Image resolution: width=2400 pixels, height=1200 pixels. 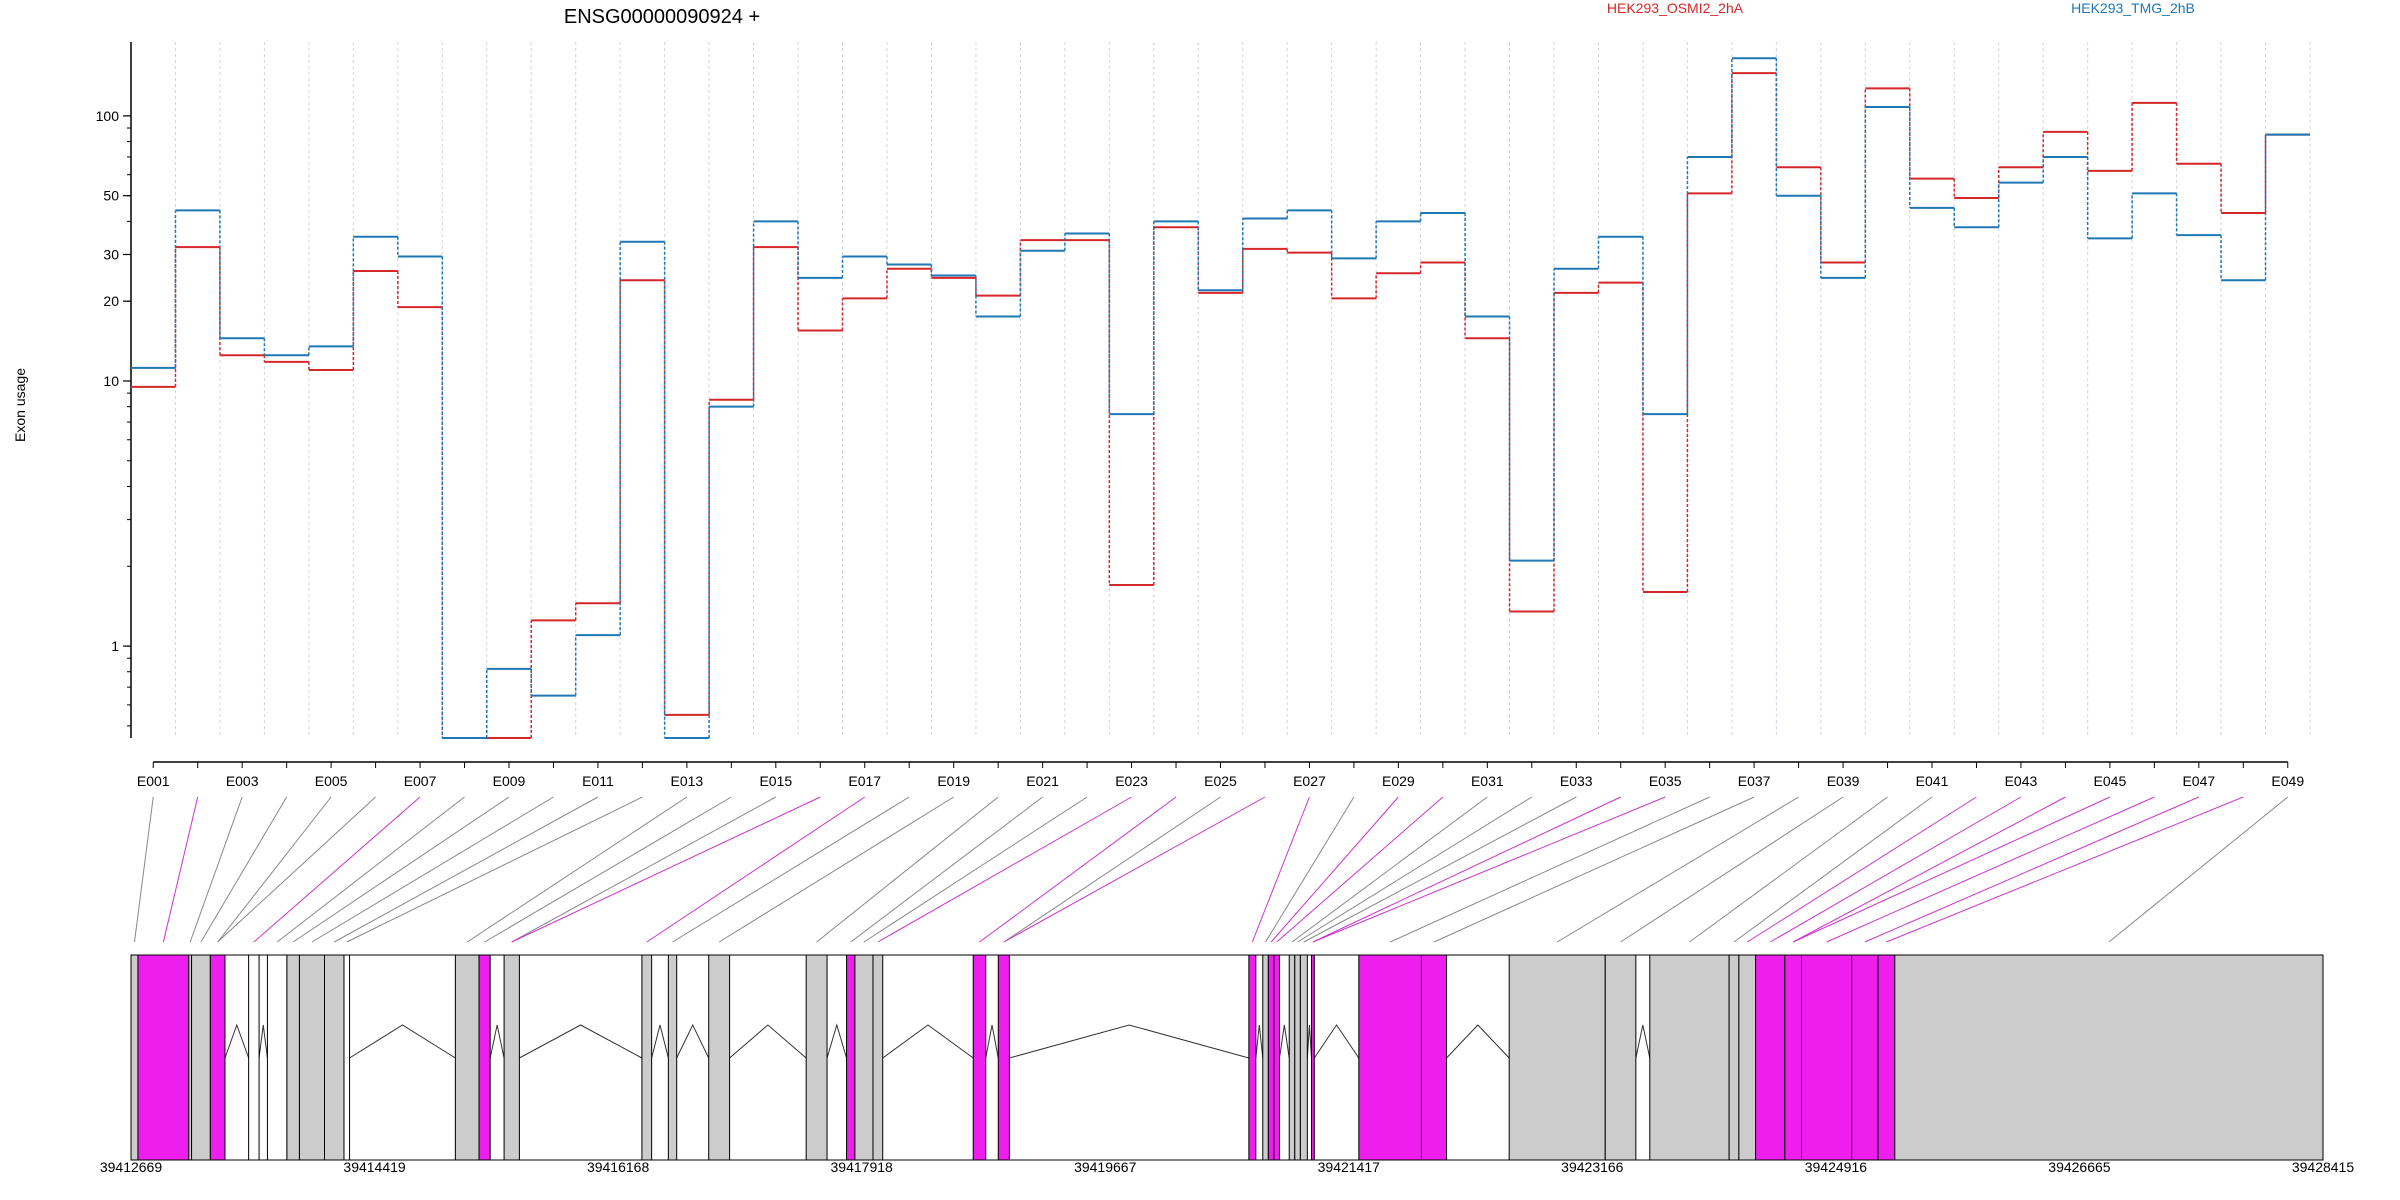 I want to click on x-tick-label: E037, so click(x=1754, y=781).